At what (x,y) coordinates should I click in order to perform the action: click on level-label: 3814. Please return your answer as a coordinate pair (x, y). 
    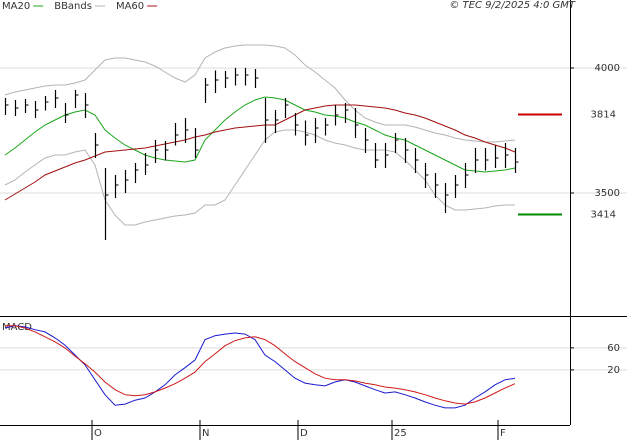
    Looking at the image, I should click on (603, 115).